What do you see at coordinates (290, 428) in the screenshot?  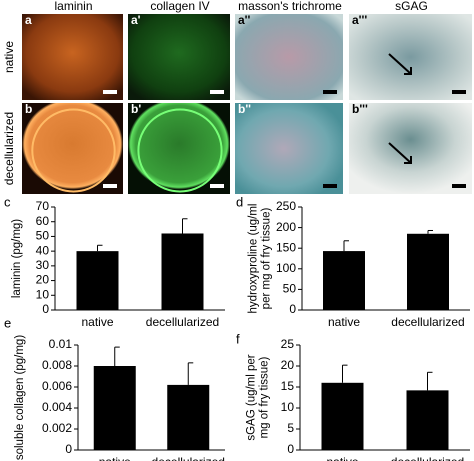 I see `y-tick-label: 5` at bounding box center [290, 428].